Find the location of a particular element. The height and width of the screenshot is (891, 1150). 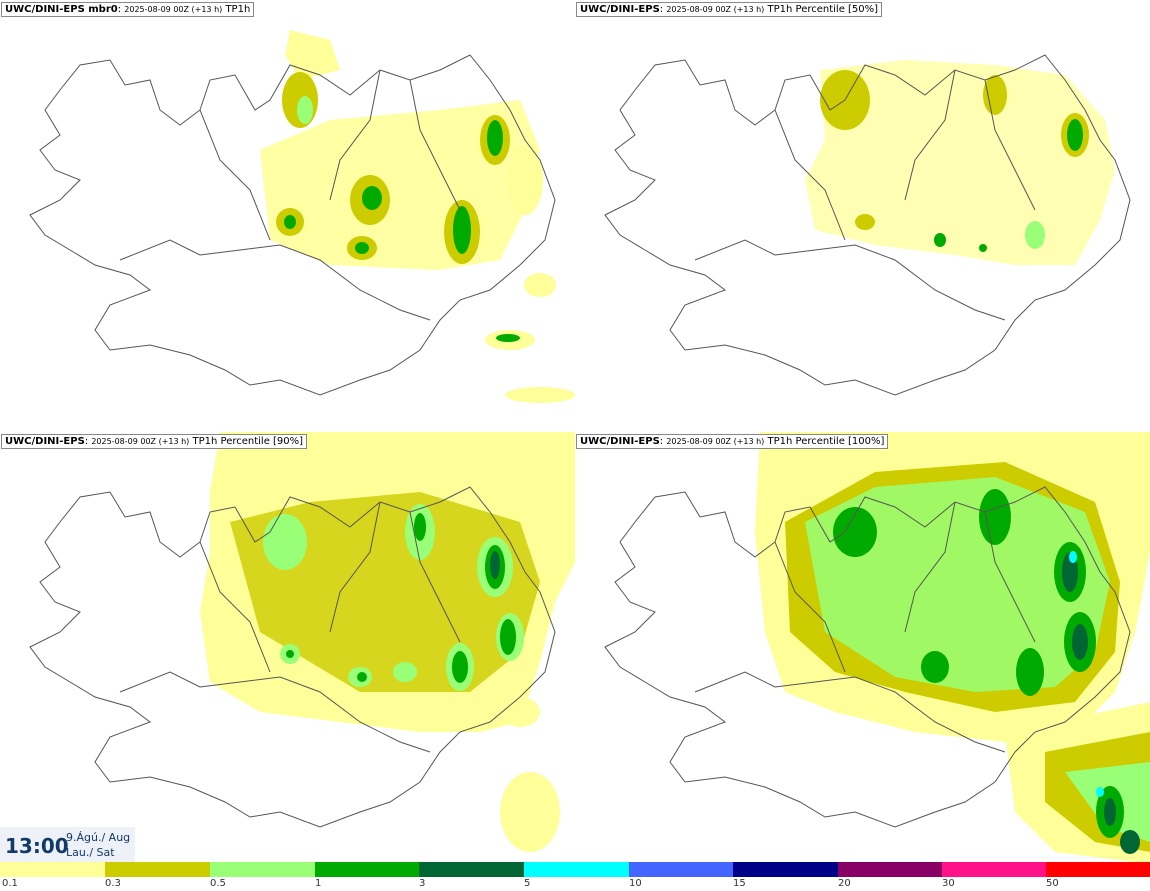

legend-label: 20 is located at coordinates (844, 883).